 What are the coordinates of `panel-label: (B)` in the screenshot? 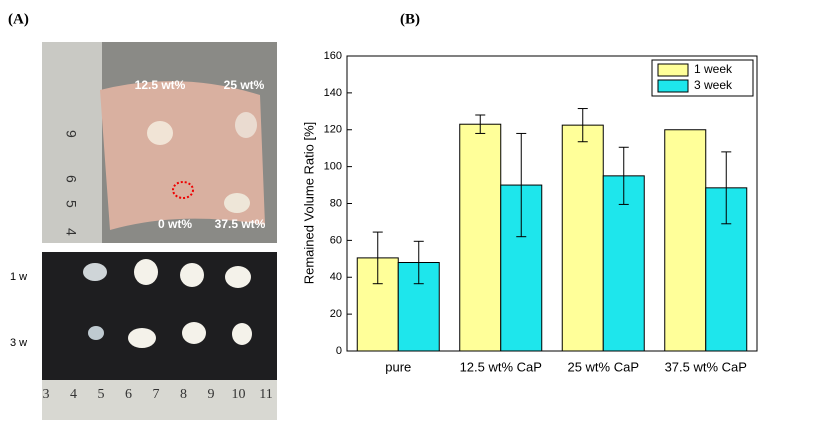 It's located at (410, 19).